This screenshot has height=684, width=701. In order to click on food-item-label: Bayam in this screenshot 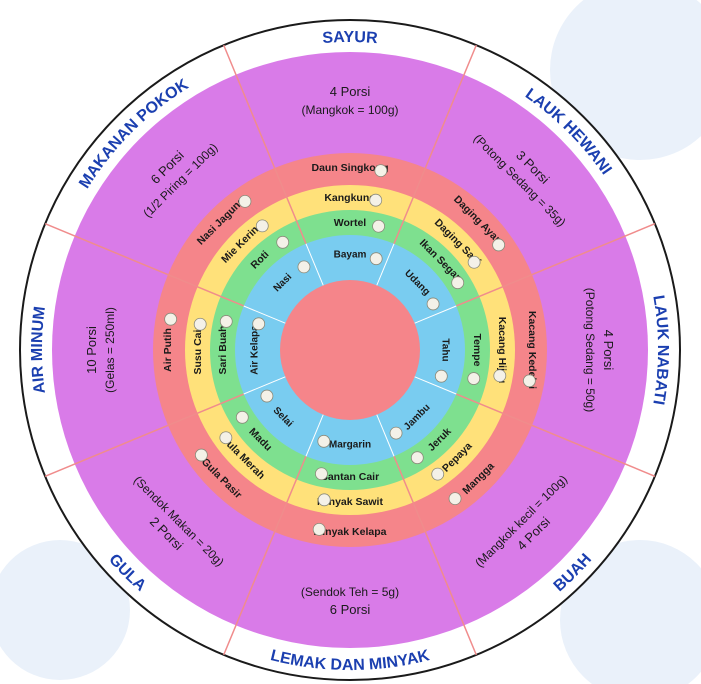, I will do `click(350, 255)`.